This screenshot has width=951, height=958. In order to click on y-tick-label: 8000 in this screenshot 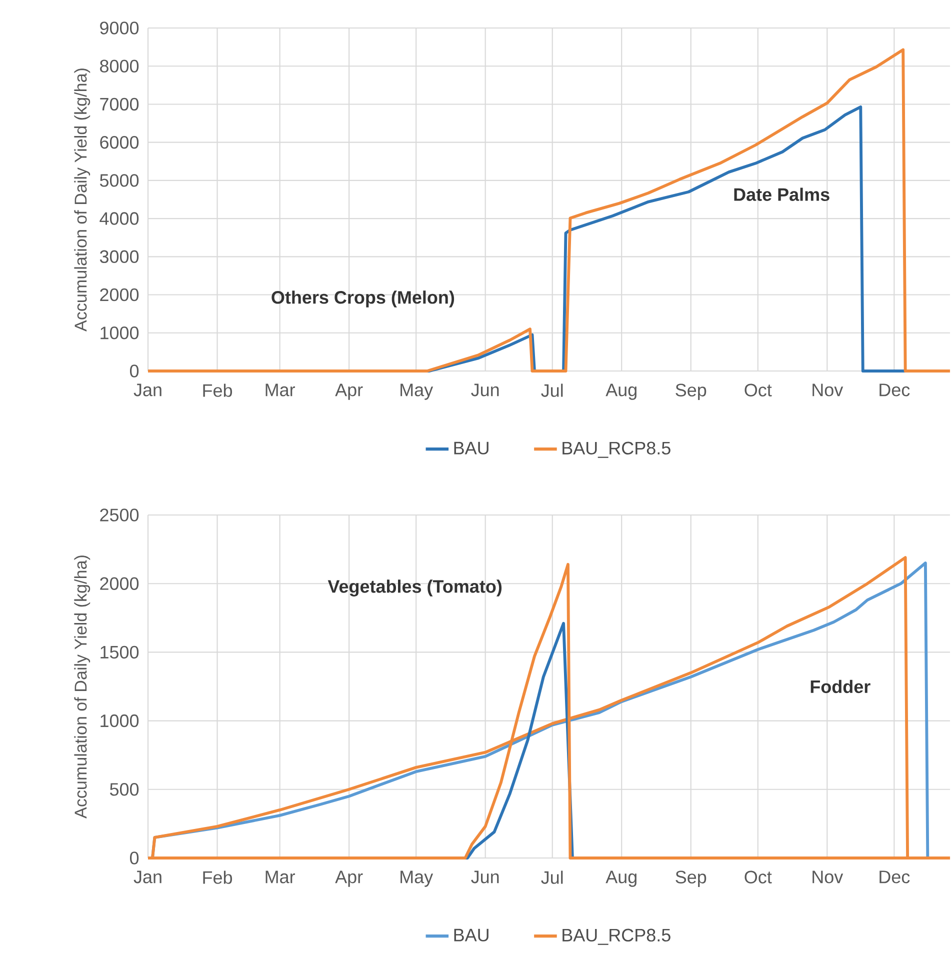, I will do `click(119, 66)`.